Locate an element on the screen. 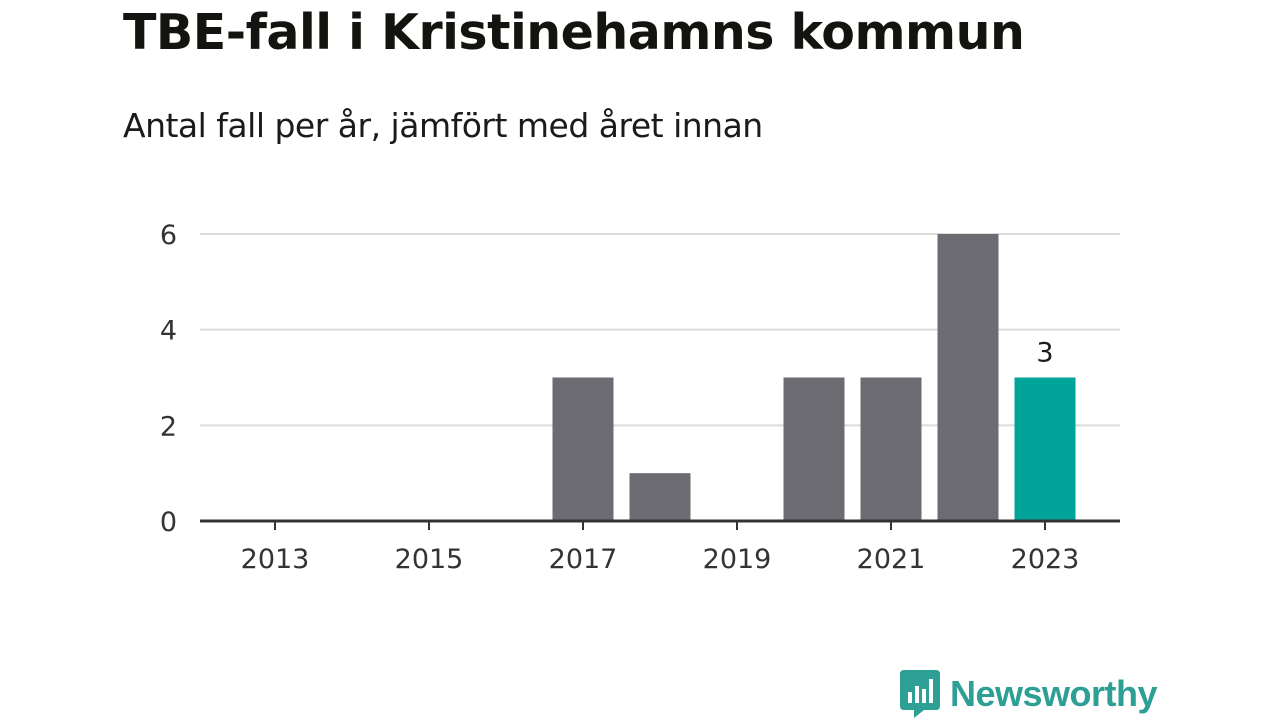  y-tick-label: 6 is located at coordinates (168, 235).